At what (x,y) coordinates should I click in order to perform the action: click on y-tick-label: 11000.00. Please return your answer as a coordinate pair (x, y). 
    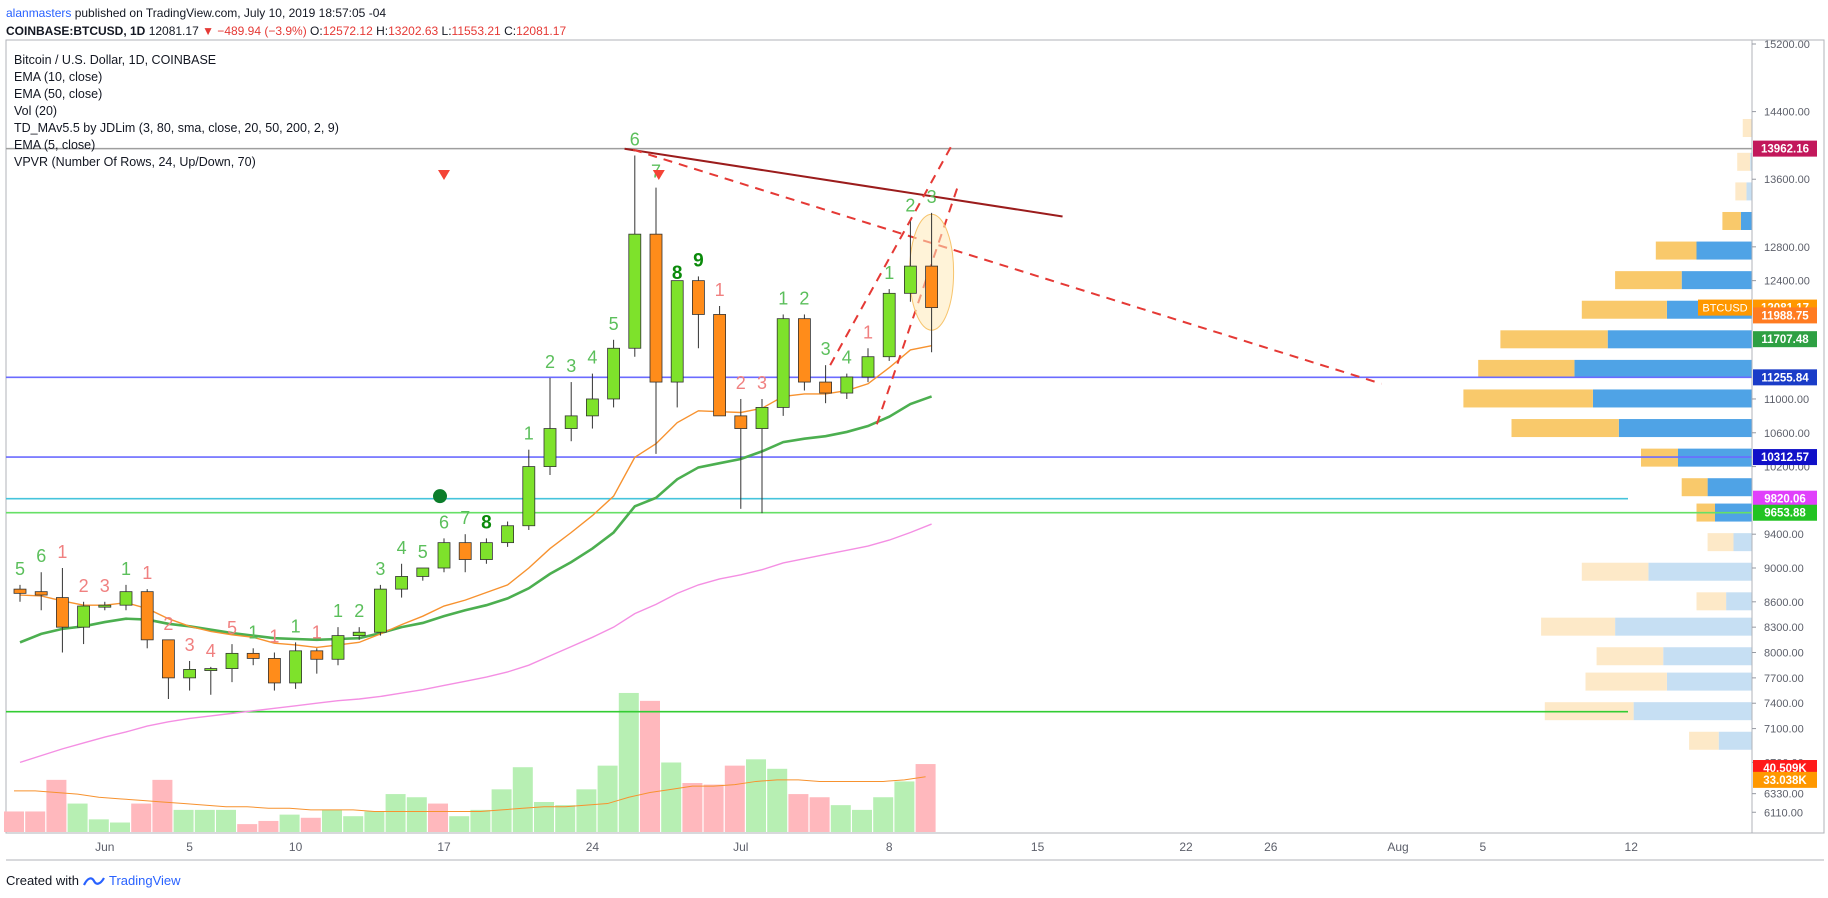
    Looking at the image, I should click on (1786, 400).